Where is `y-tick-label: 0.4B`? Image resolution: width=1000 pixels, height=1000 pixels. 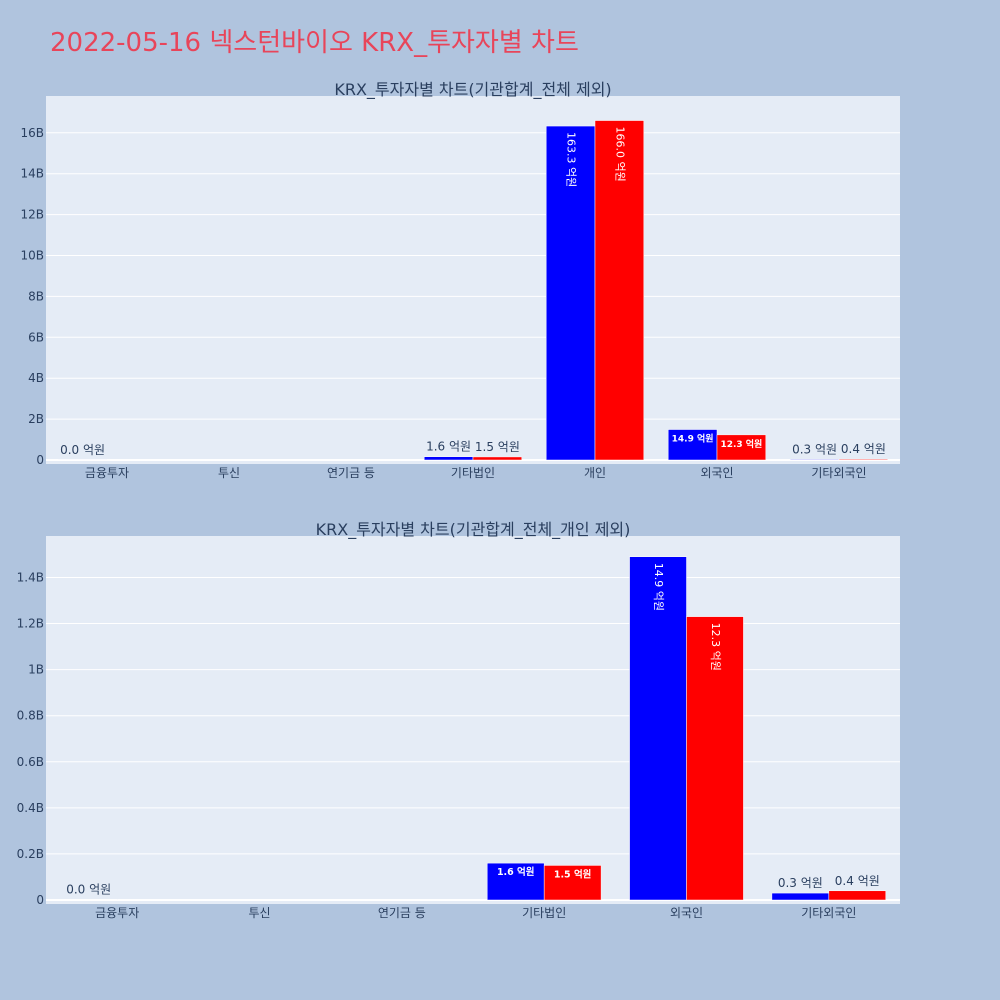
y-tick-label: 0.4B is located at coordinates (30, 808).